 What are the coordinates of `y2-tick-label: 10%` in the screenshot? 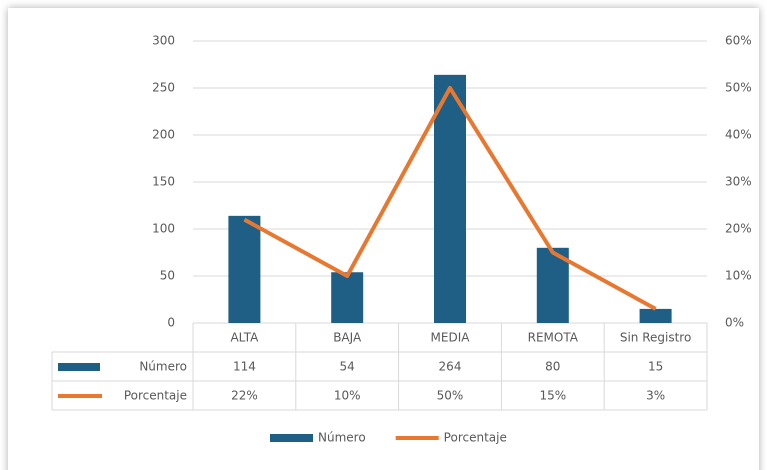 It's located at (738, 276).